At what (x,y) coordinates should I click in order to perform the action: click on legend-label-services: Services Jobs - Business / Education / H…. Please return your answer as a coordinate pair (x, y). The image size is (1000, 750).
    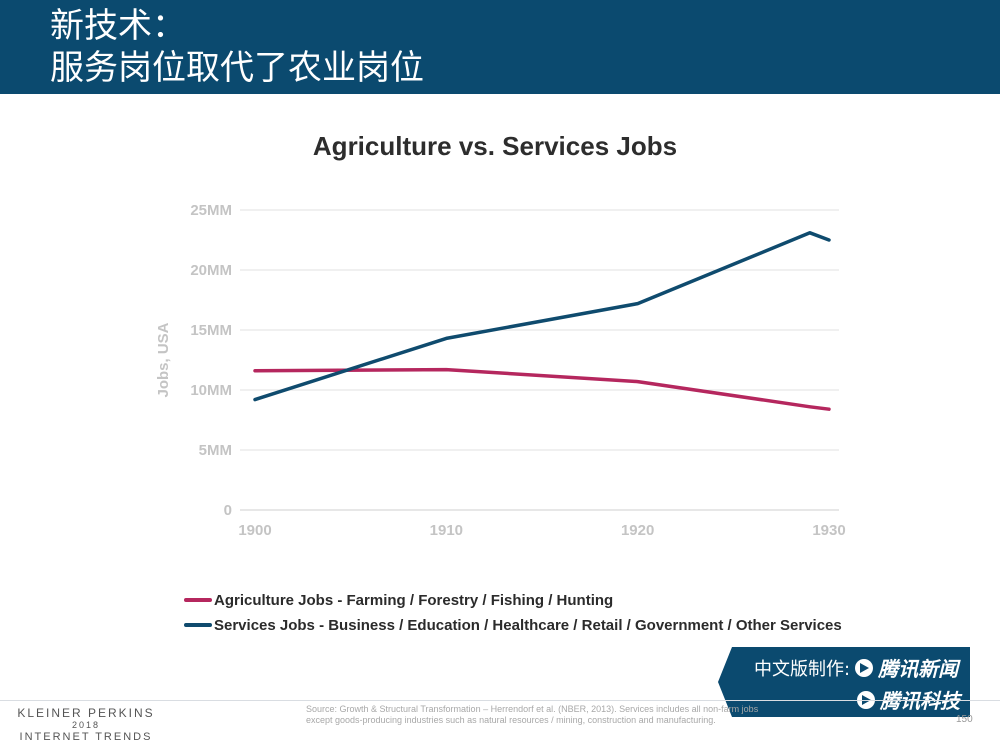
    Looking at the image, I should click on (528, 625).